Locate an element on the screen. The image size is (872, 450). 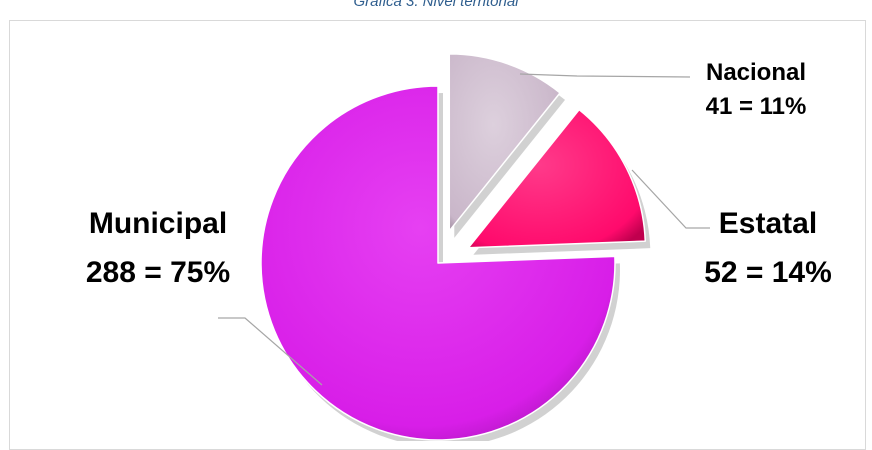
label-municipal-name: Municipal is located at coordinates (158, 223).